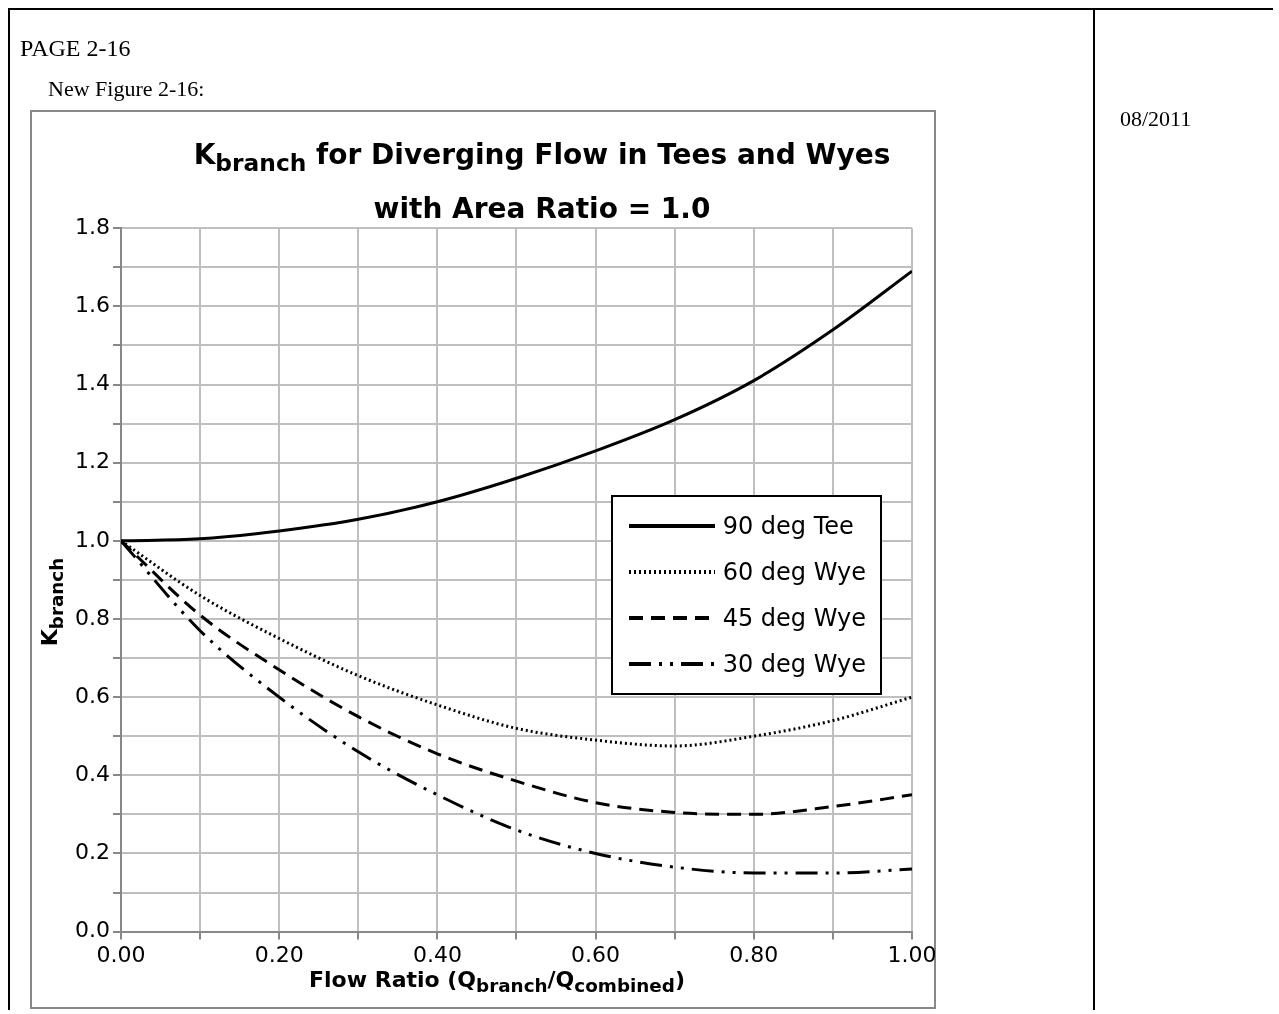 The height and width of the screenshot is (1014, 1279). What do you see at coordinates (788, 526) in the screenshot?
I see `legend-label: 90 deg Tee` at bounding box center [788, 526].